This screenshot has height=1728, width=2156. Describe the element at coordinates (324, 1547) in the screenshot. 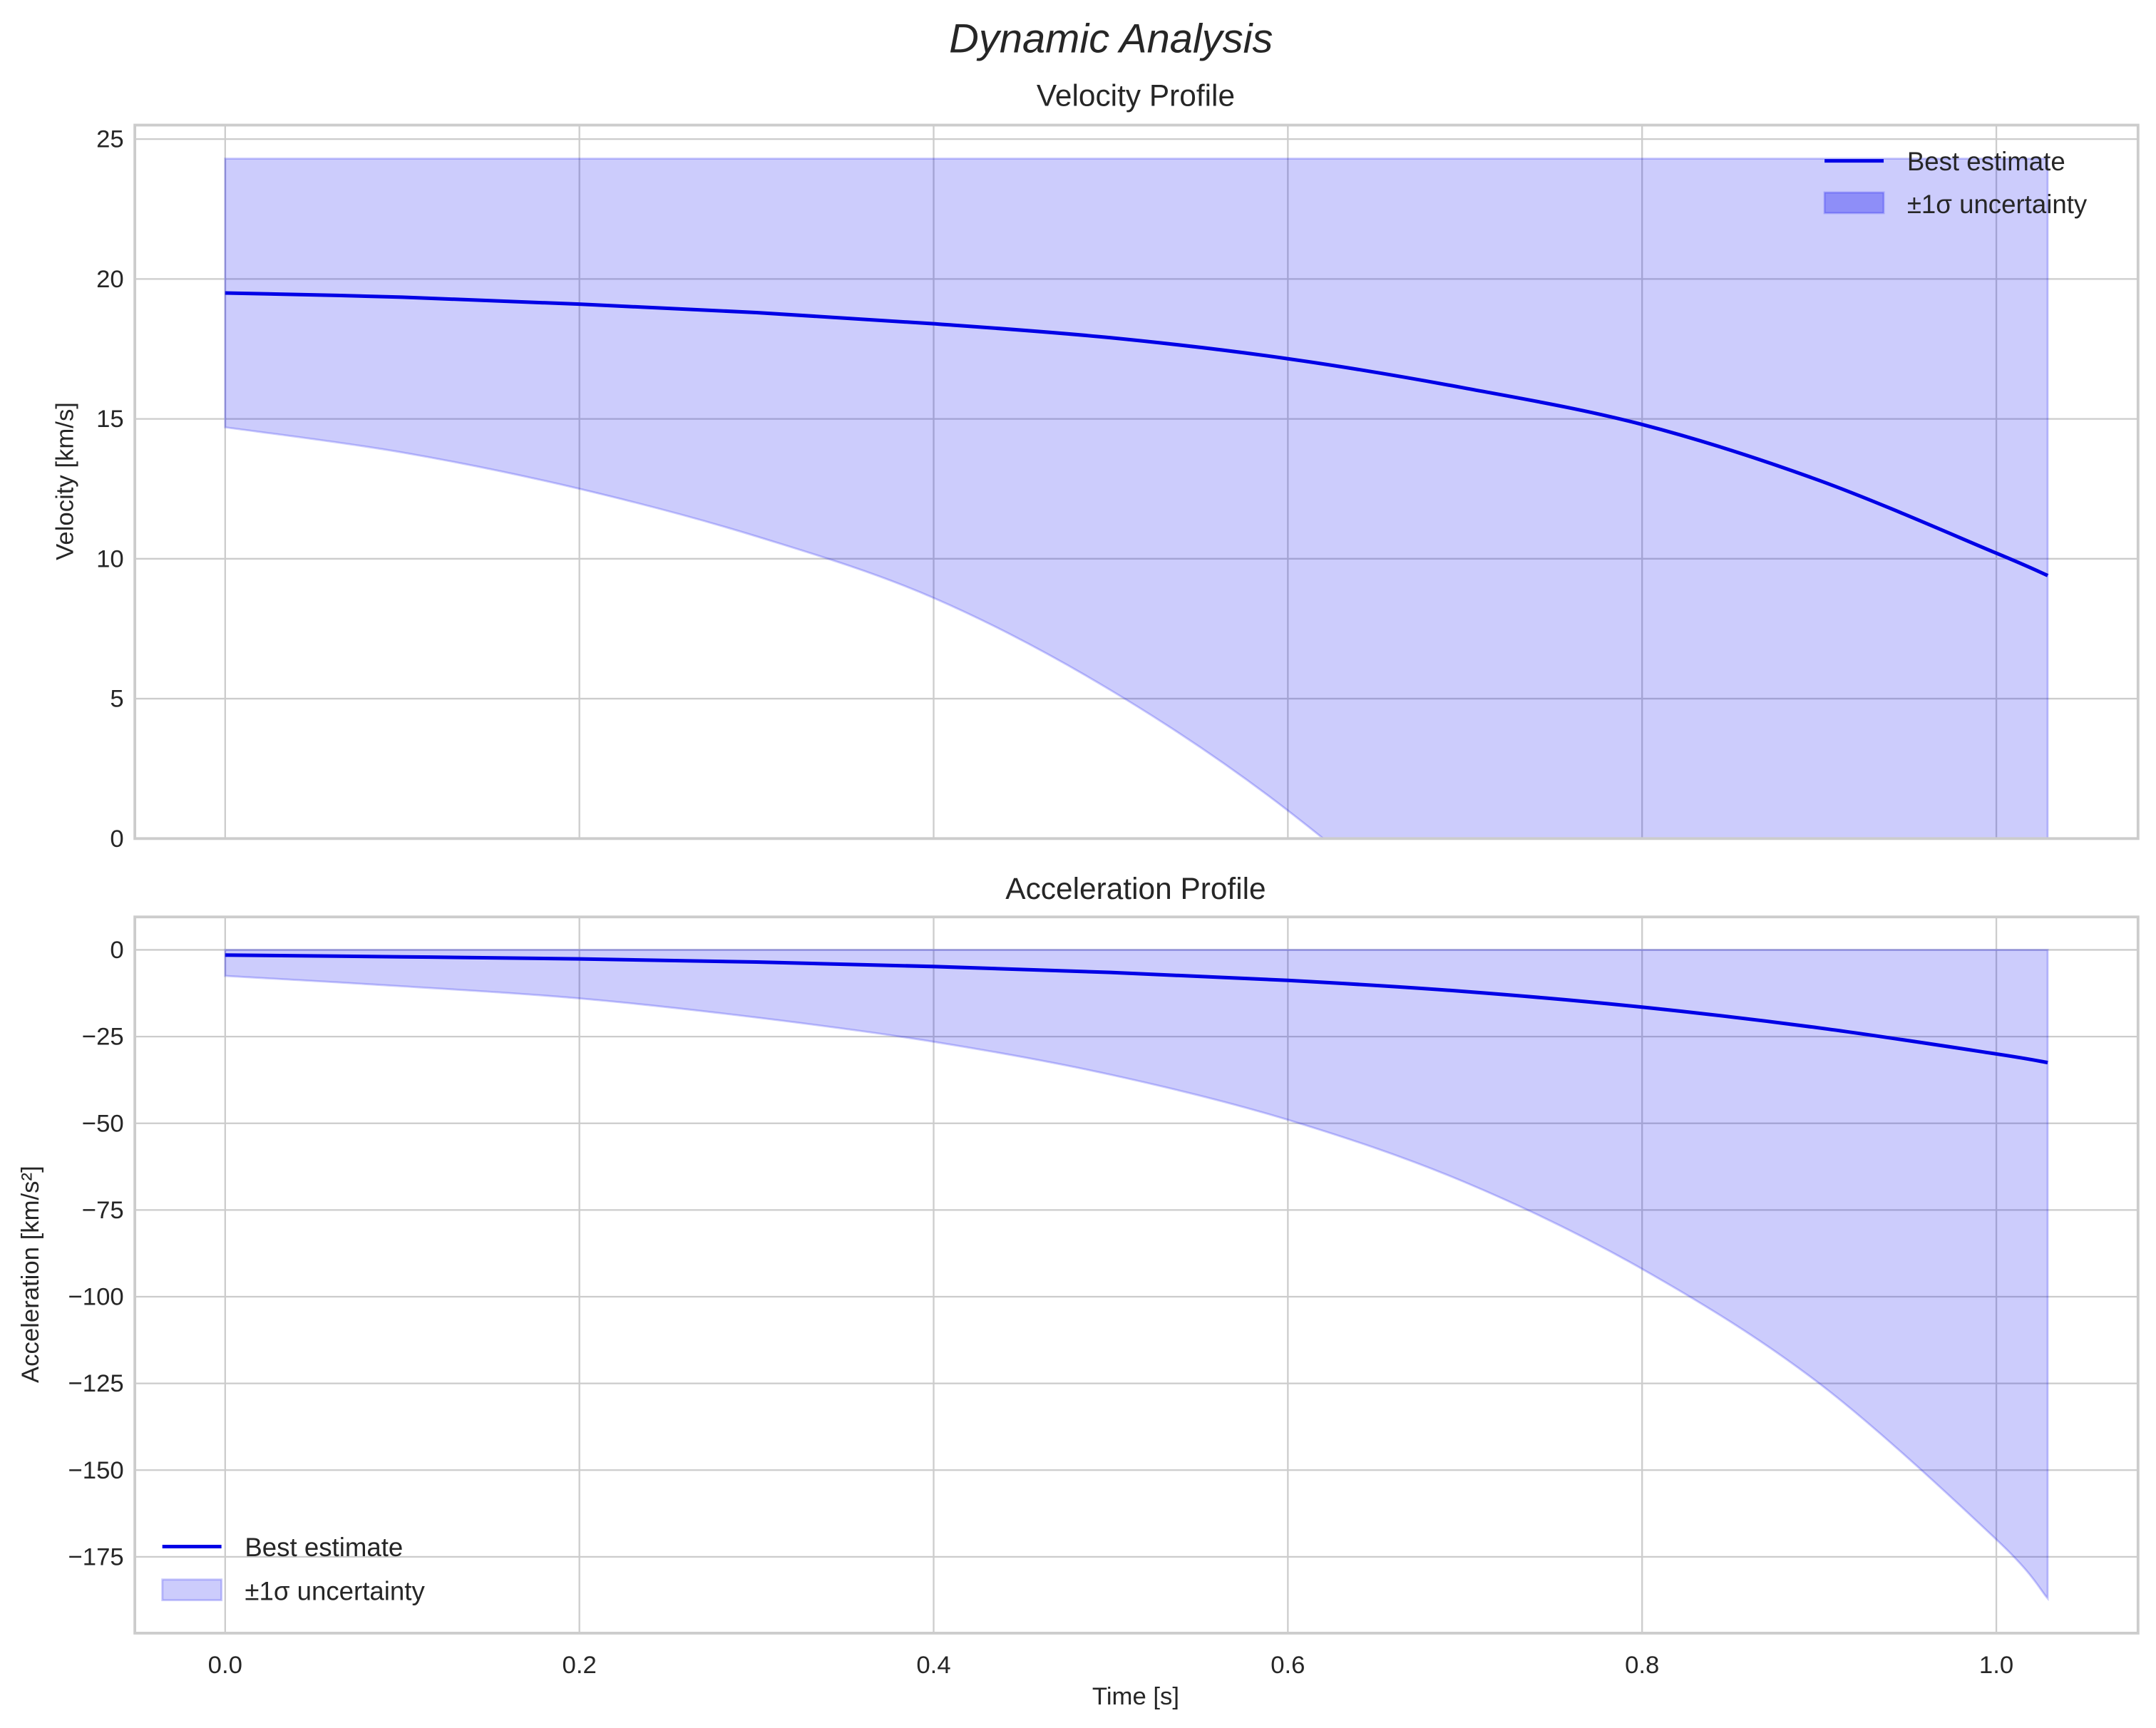

I see `acceleration-legend-best-estimate: Best estimate` at that location.